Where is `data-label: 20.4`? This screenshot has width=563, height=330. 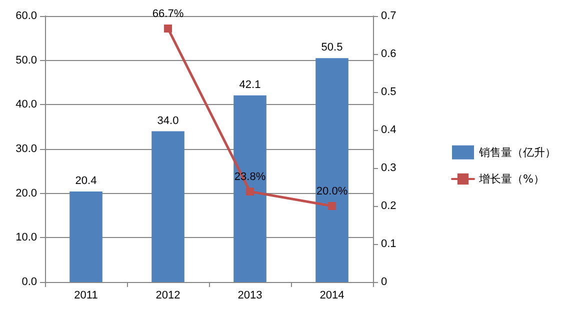 data-label: 20.4 is located at coordinates (86, 181).